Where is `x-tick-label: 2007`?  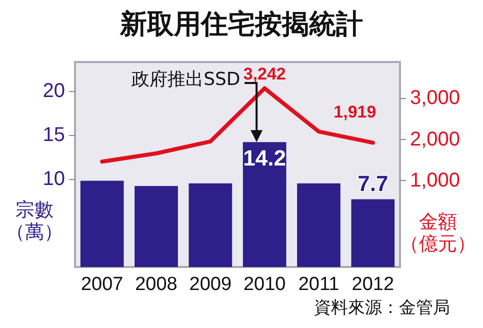 x-tick-label: 2007 is located at coordinates (102, 284).